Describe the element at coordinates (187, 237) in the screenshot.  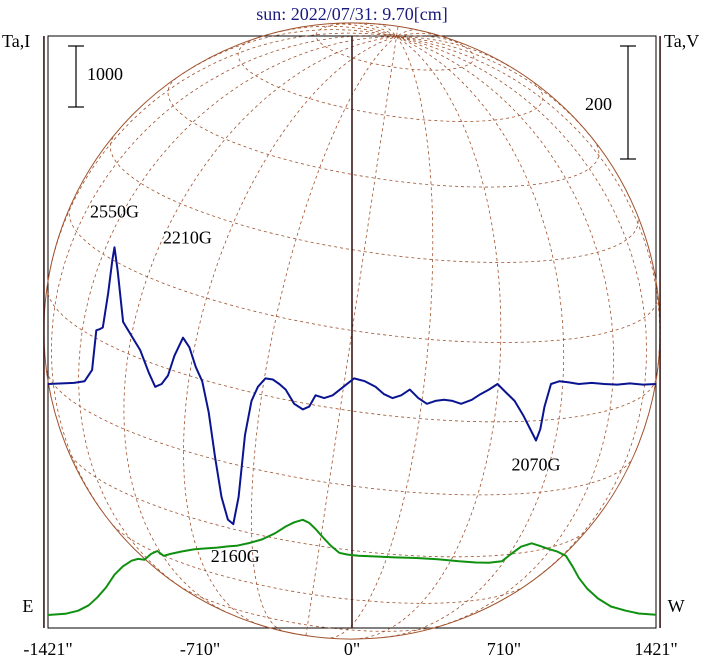
I see `annotation-label: 2210G` at that location.